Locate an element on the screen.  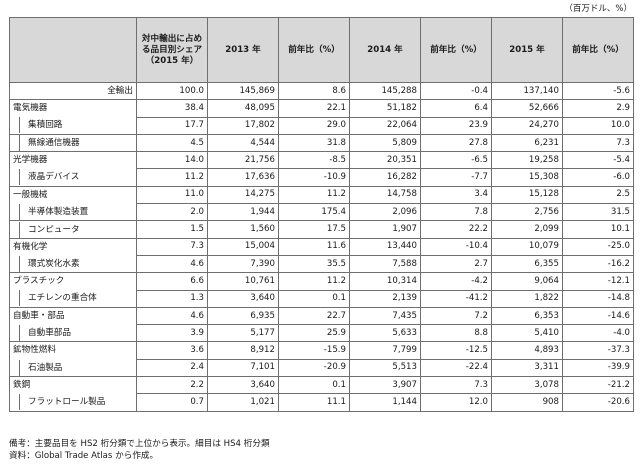
row-label: 半導体製造装置 is located at coordinates (73, 212).